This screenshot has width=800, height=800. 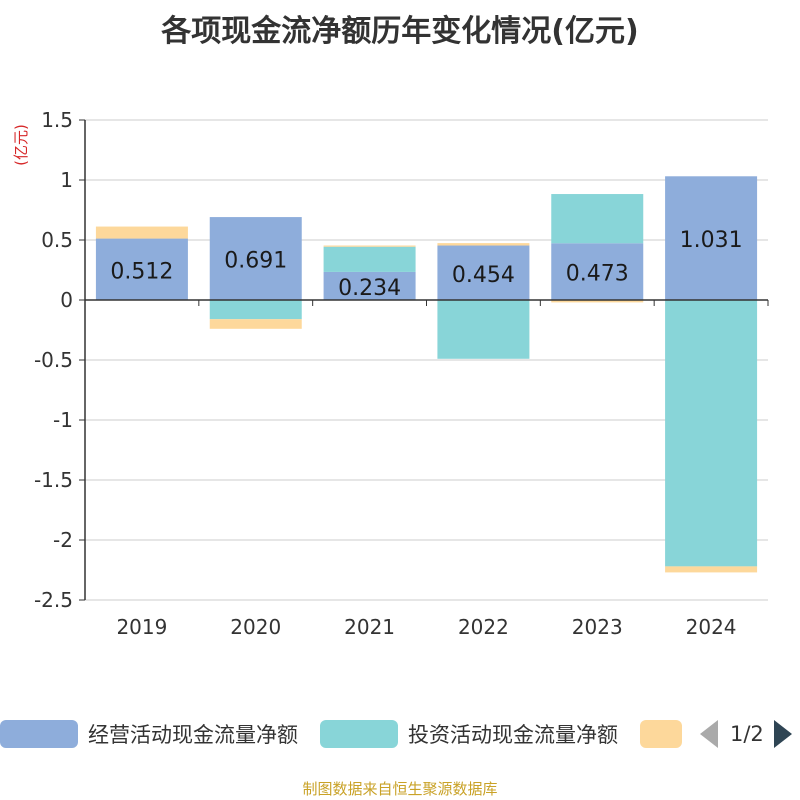 What do you see at coordinates (39, 734) in the screenshot?
I see `legend-swatch-operating` at bounding box center [39, 734].